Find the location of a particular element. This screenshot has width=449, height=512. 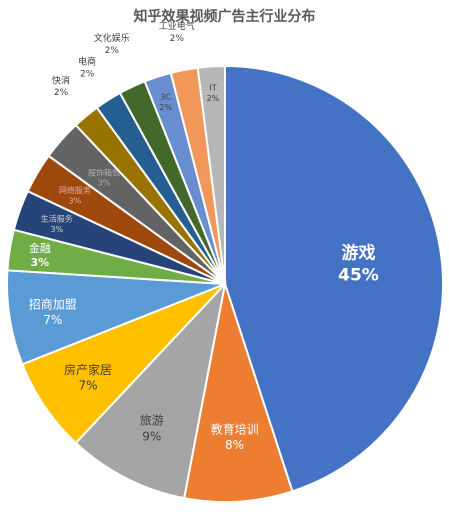

slice-label-12: 3C is located at coordinates (165, 97).